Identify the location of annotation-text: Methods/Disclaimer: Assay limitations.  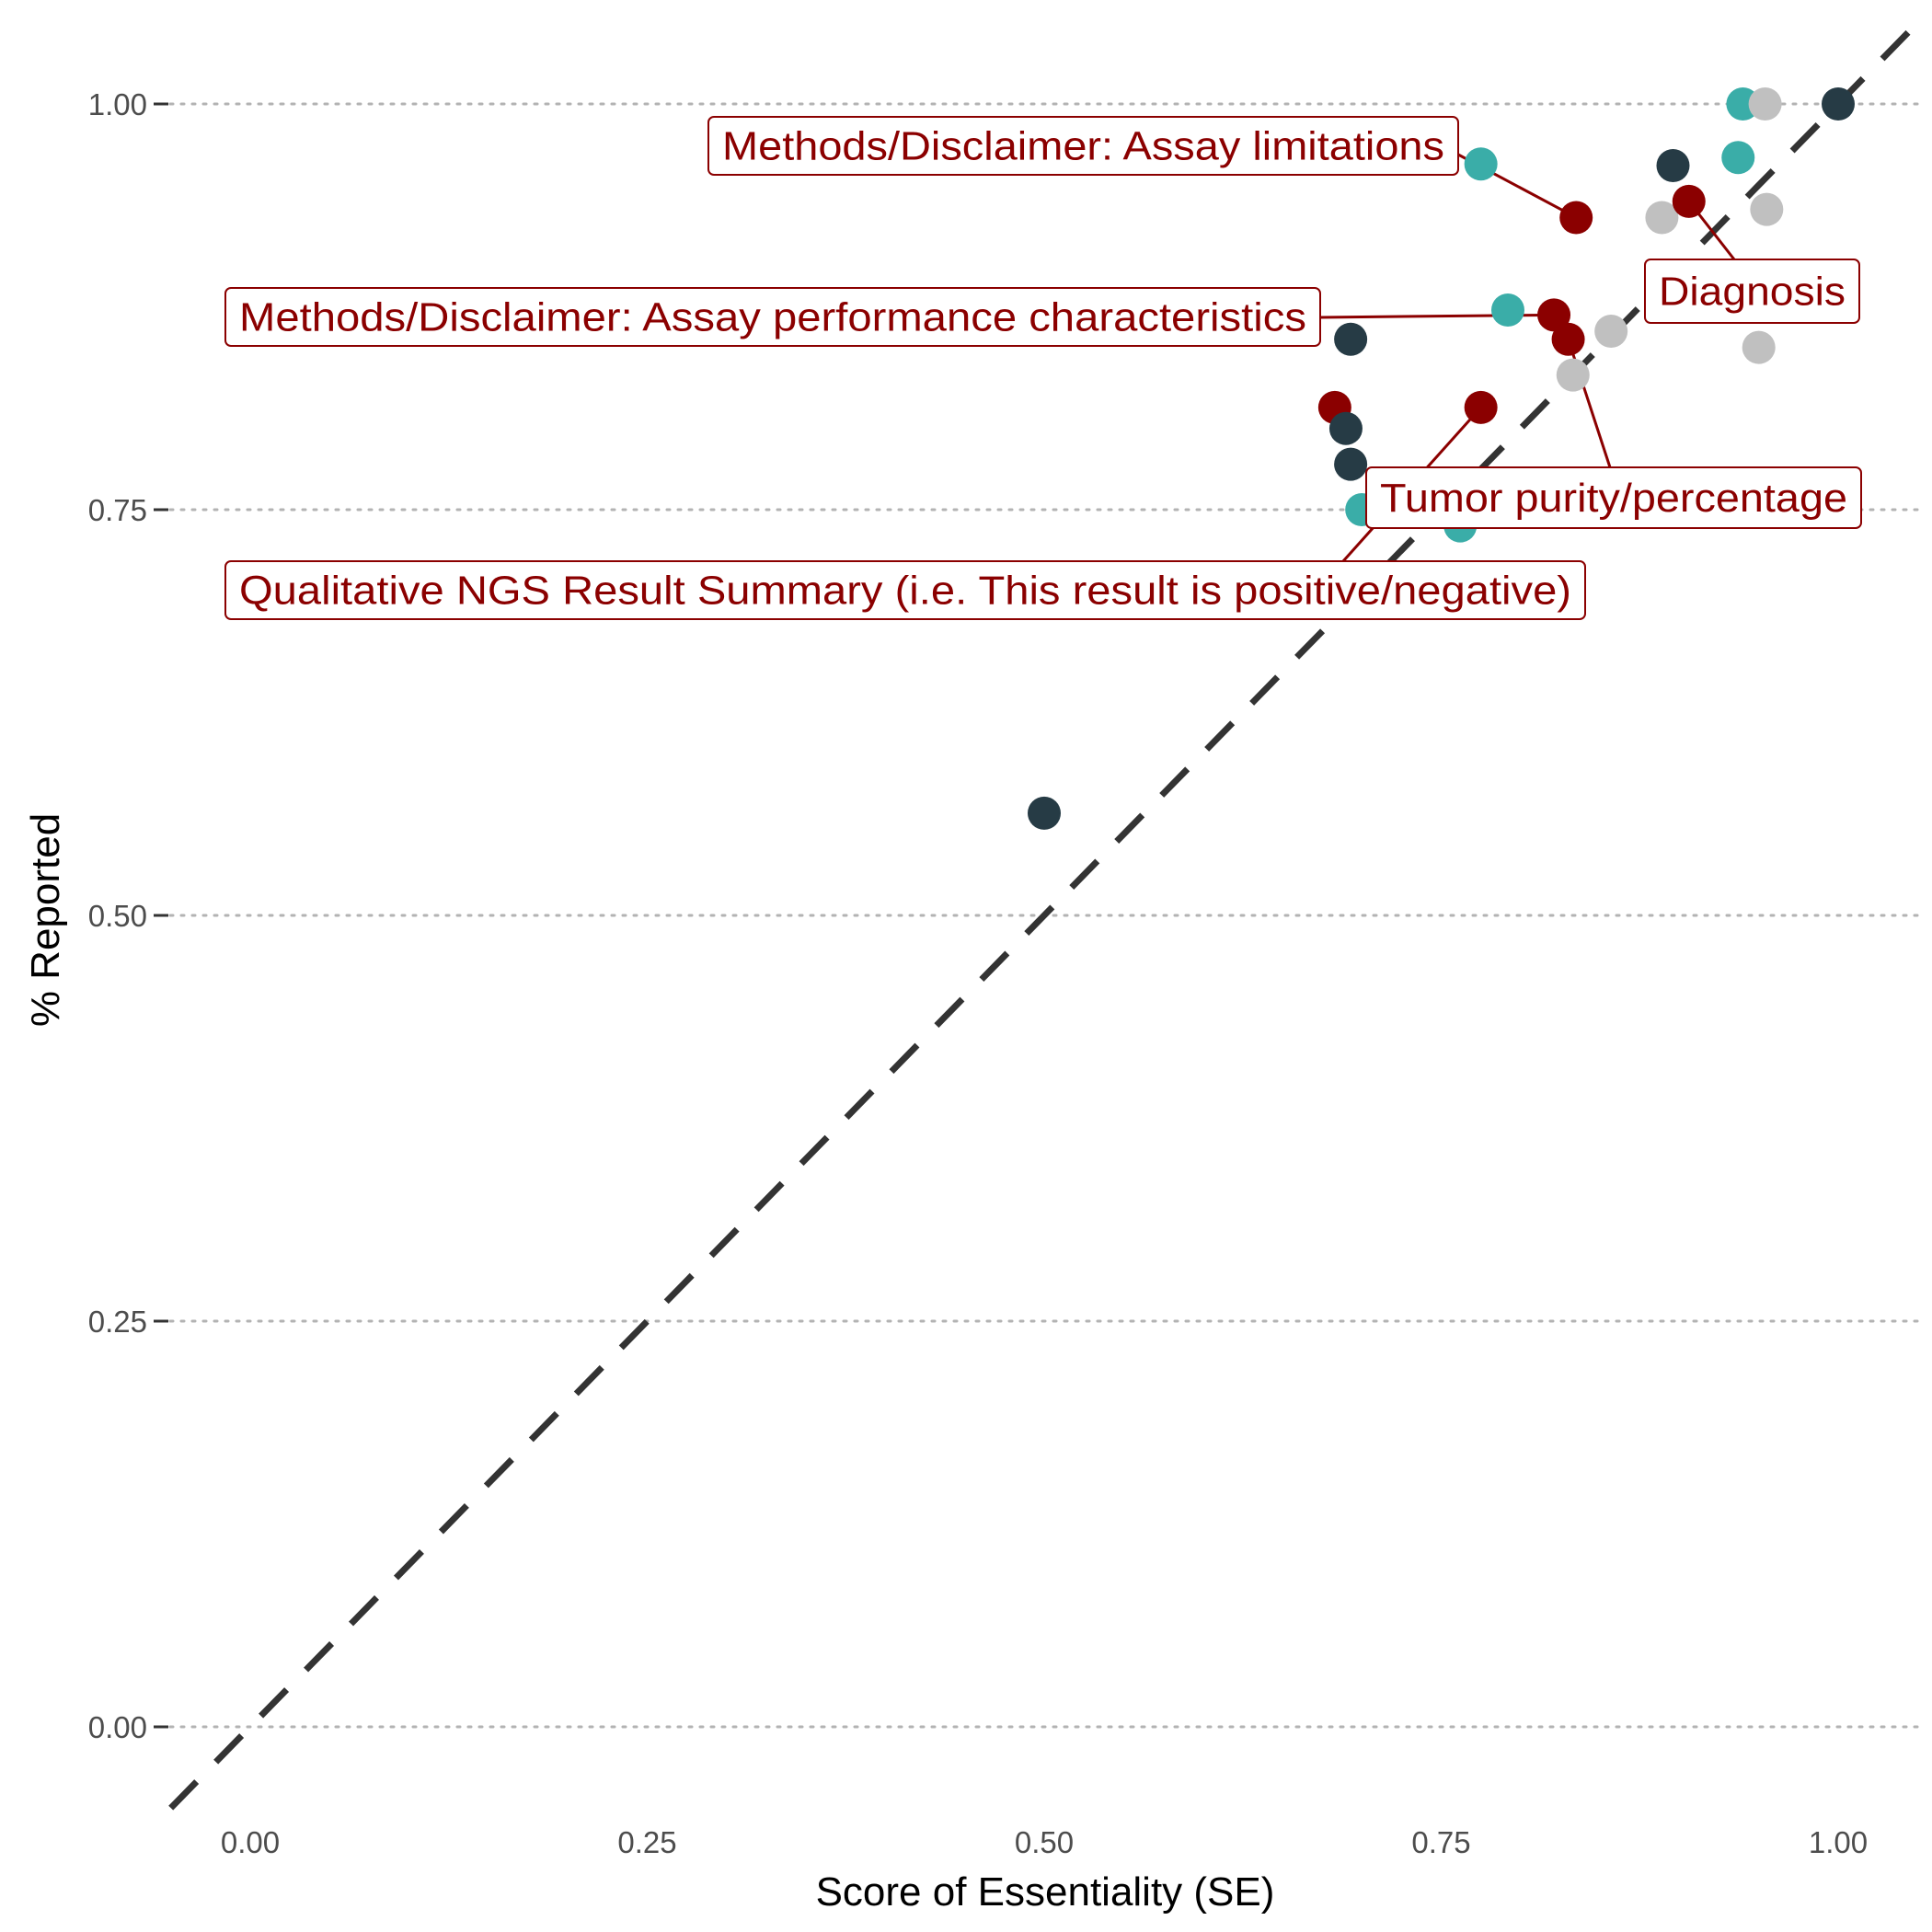
(1083, 146).